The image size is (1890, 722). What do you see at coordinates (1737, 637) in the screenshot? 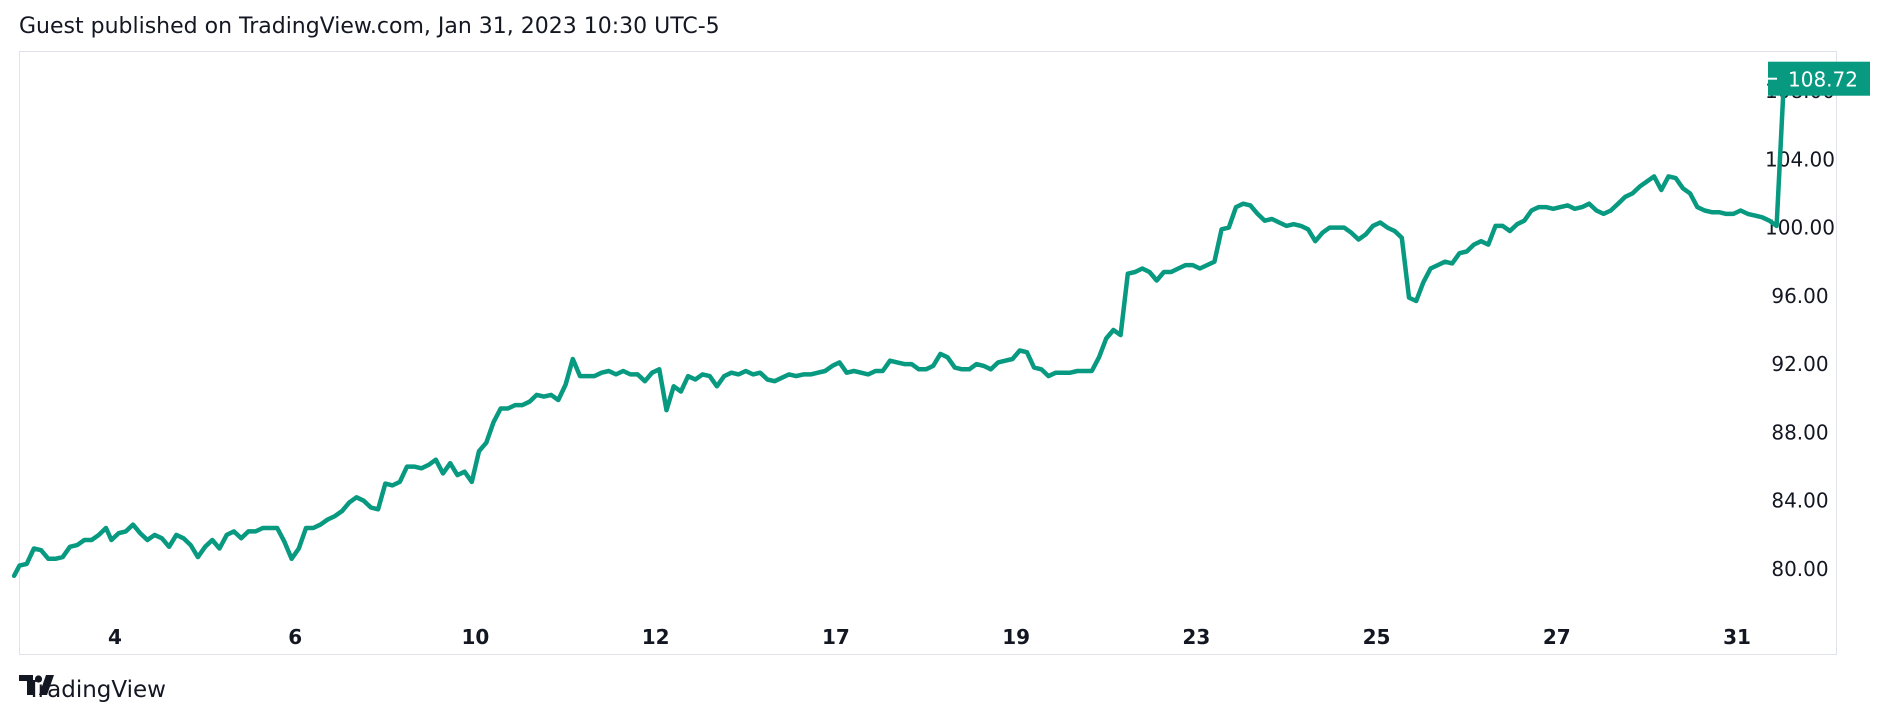
I see `x-tick-label: 31` at bounding box center [1737, 637].